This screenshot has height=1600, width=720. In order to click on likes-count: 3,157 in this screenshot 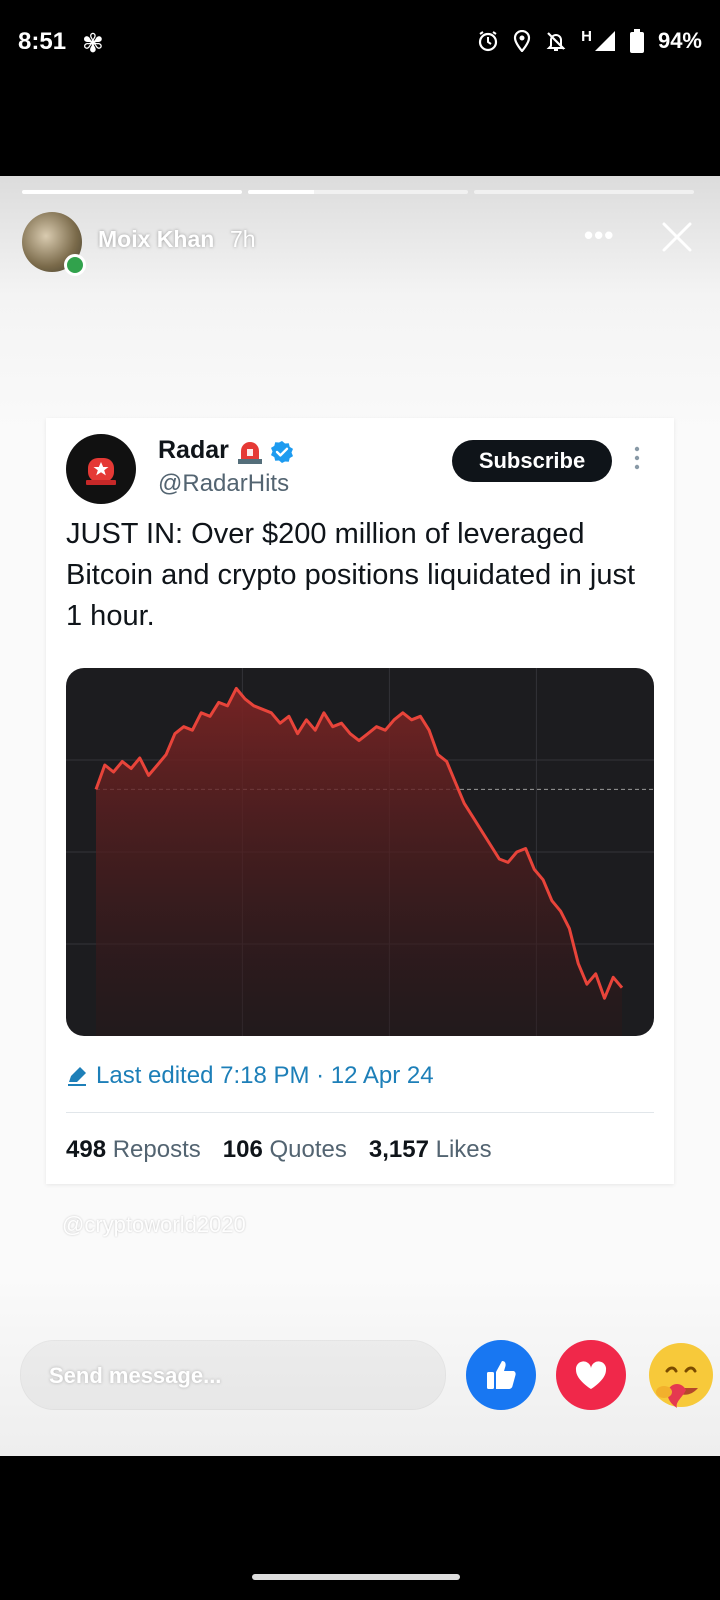, I will do `click(398, 1149)`.